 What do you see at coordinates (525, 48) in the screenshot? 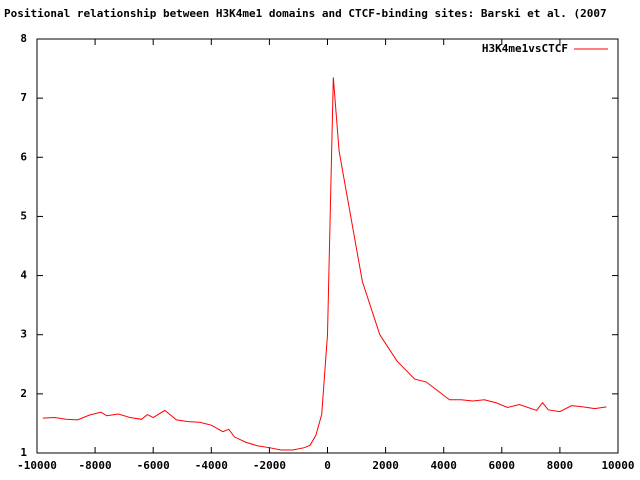
I see `legend-label: H3K4me1vsCTCF` at bounding box center [525, 48].